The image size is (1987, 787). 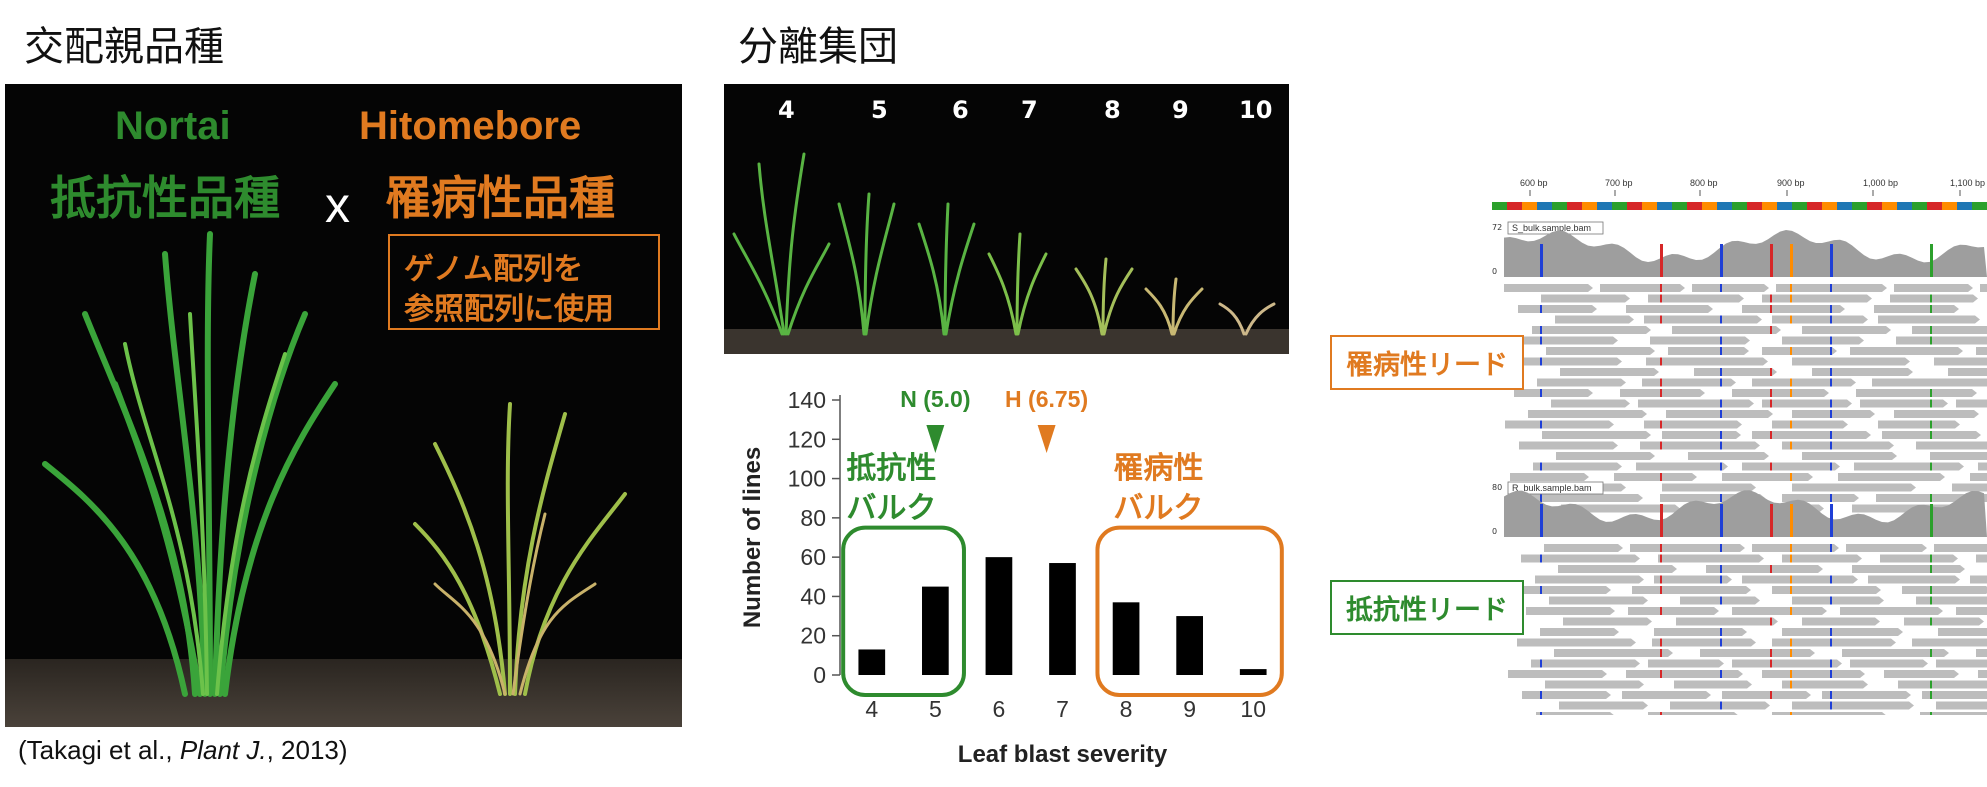 I want to click on citation: (Takagi et al., Plant J., 2013), so click(x=183, y=750).